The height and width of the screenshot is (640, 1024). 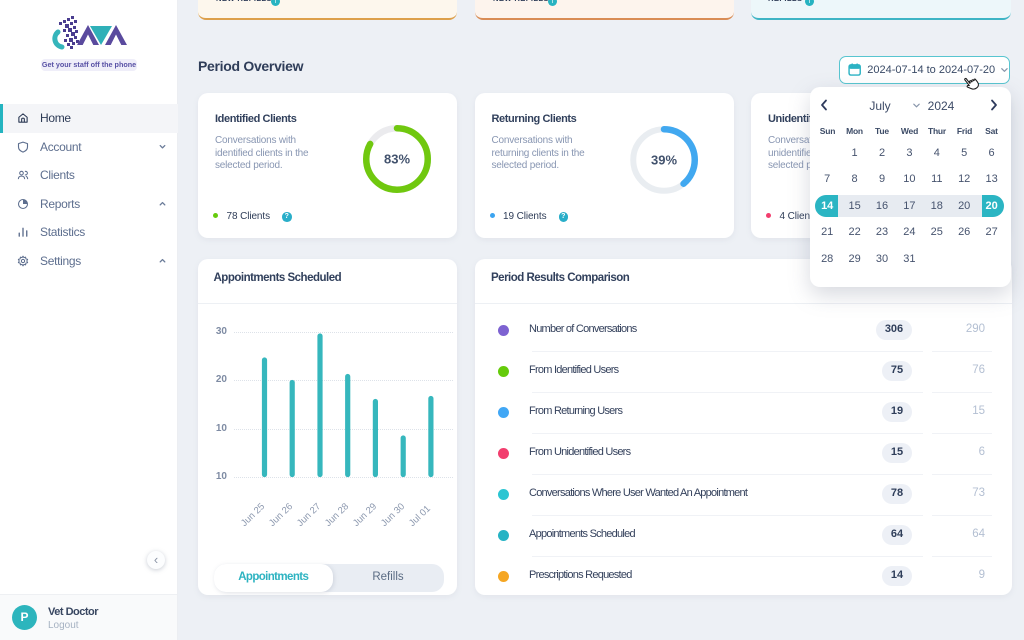 I want to click on svg-text: 83%, so click(x=397, y=158).